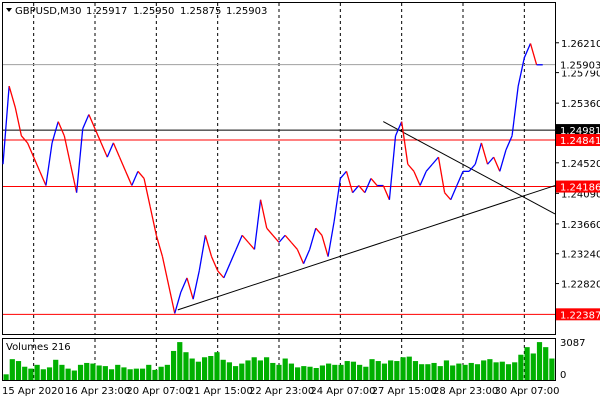 The width and height of the screenshot is (600, 400). Describe the element at coordinates (580, 131) in the screenshot. I see `level-badge-text: 1.24981` at that location.